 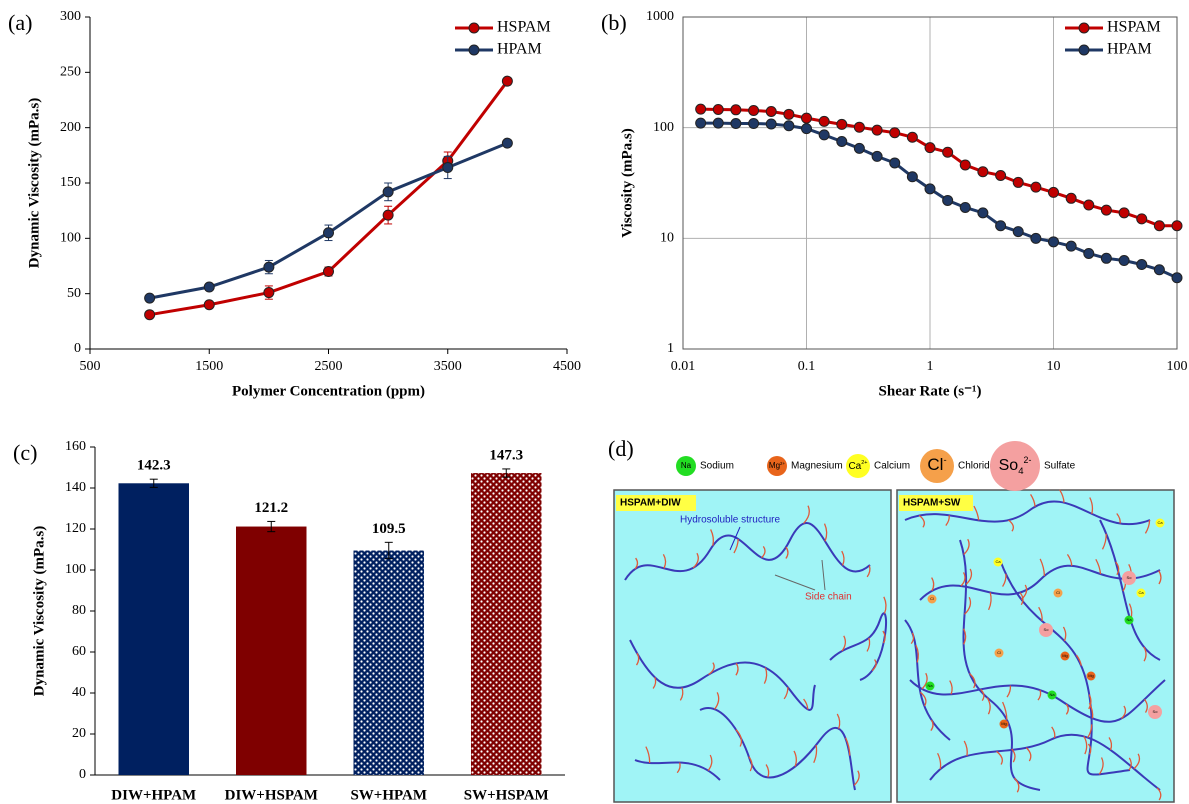 I want to click on ion-label: So, so click(x=1156, y=711).